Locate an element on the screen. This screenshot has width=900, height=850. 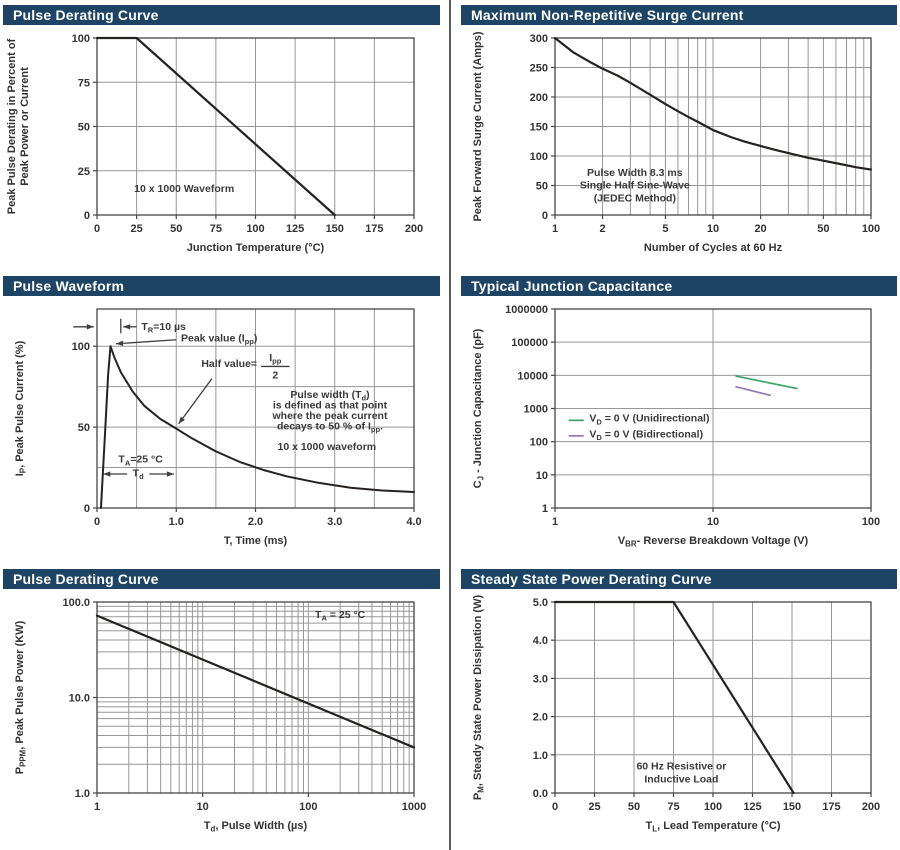
annotation-text: Half value= is located at coordinates (229, 364).